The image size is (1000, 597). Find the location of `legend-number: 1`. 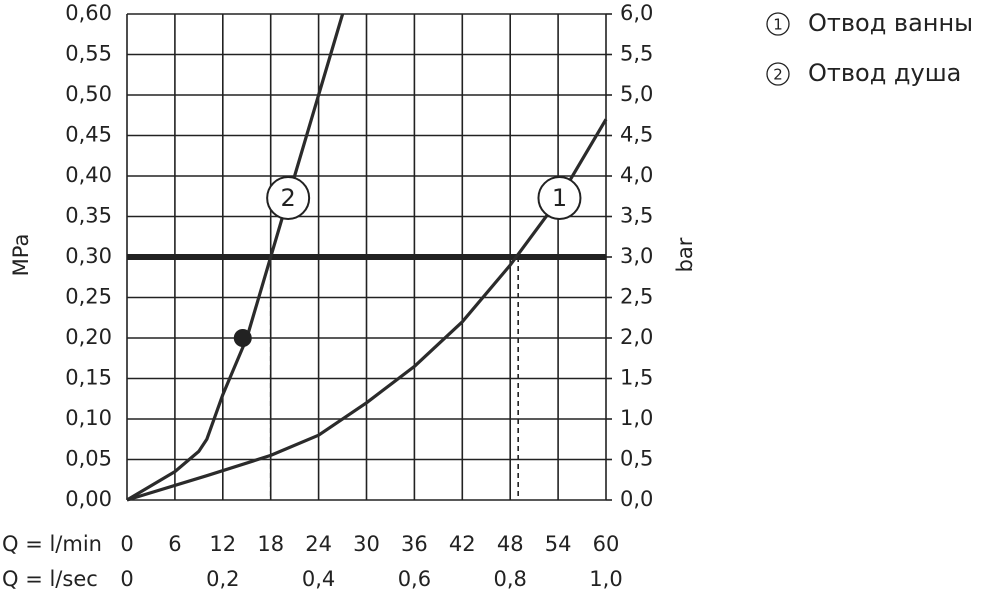

legend-number: 1 is located at coordinates (778, 25).